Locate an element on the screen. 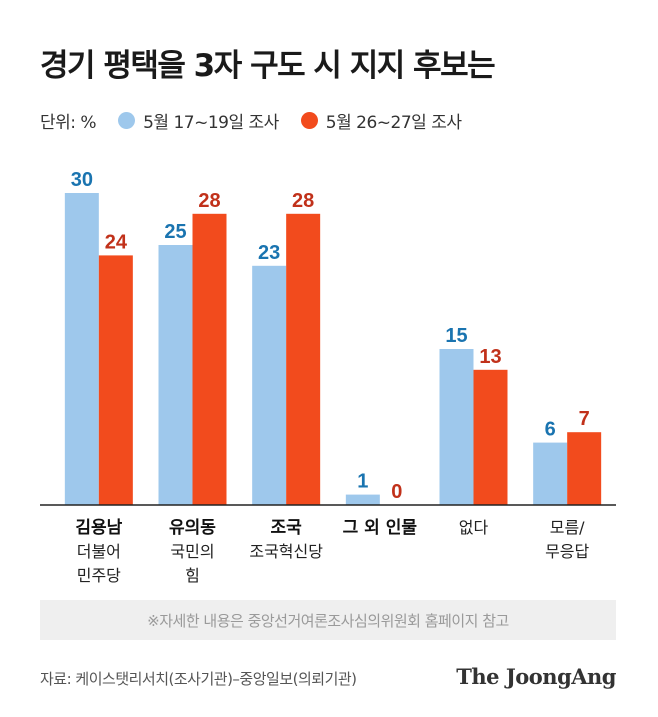 The height and width of the screenshot is (717, 658). footnote: ※자세한 내용은 중앙선거여론조사심의위원회 홈페이지 참고 is located at coordinates (328, 620).